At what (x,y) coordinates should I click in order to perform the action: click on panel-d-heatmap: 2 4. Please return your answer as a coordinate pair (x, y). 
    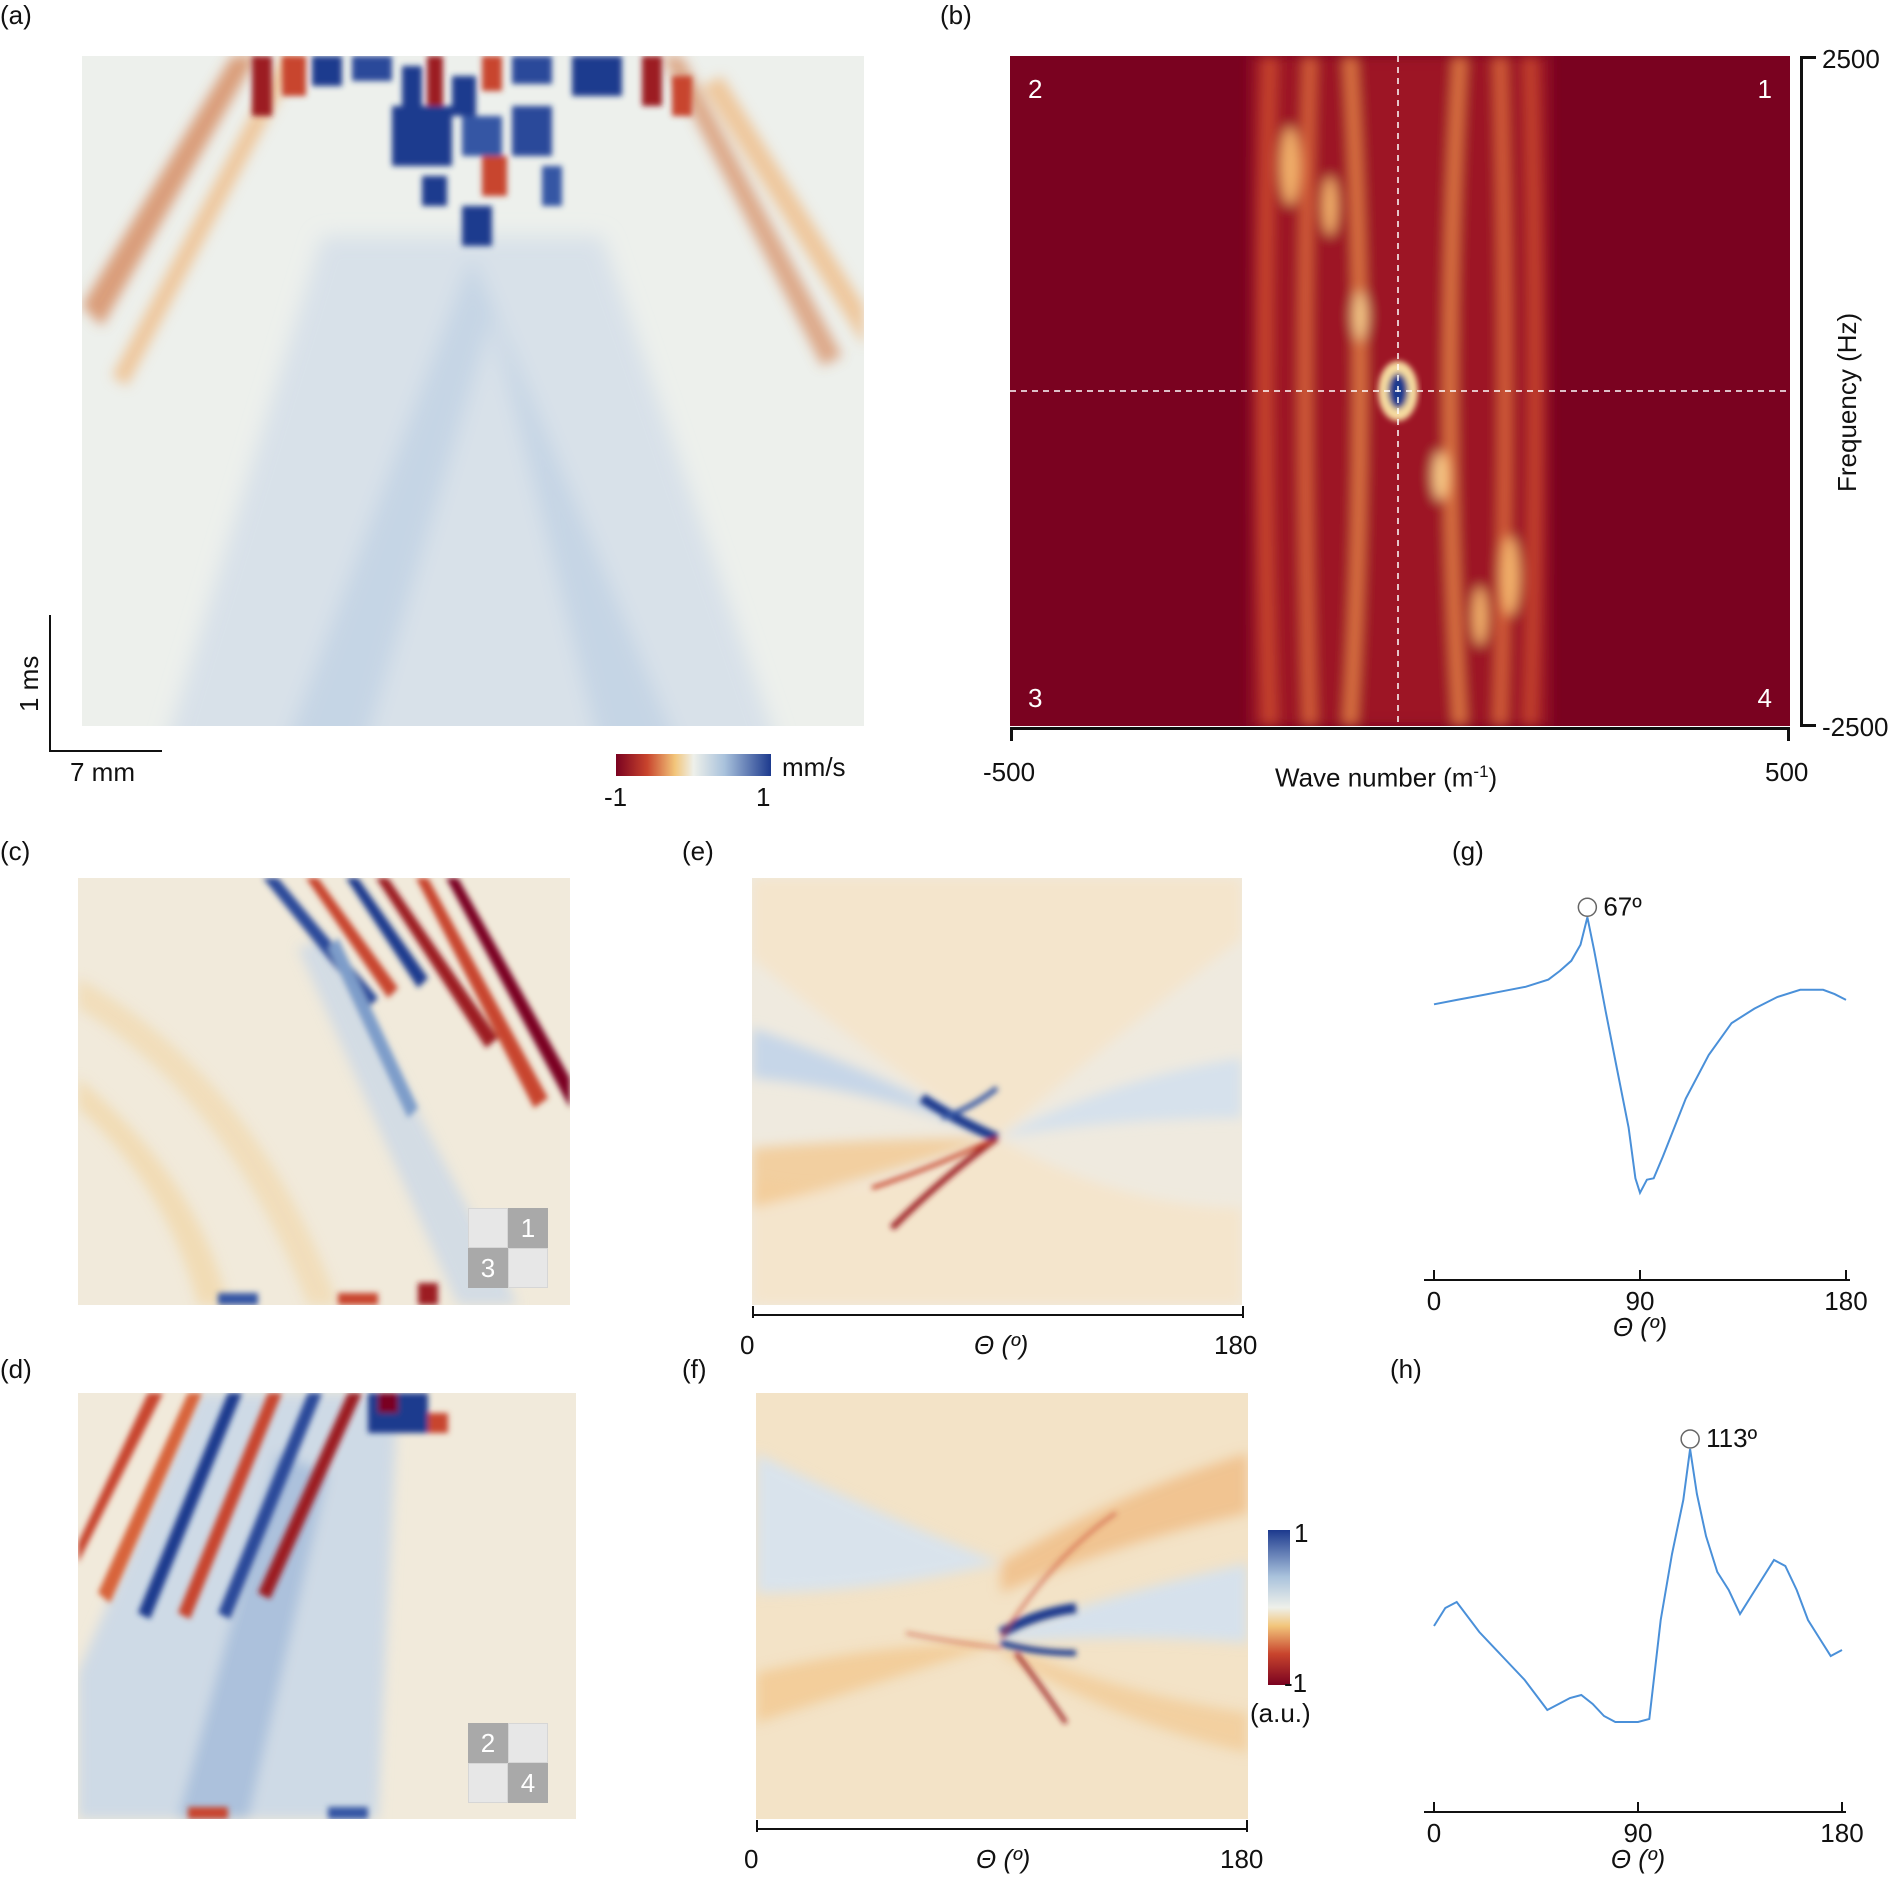
    Looking at the image, I should click on (327, 1606).